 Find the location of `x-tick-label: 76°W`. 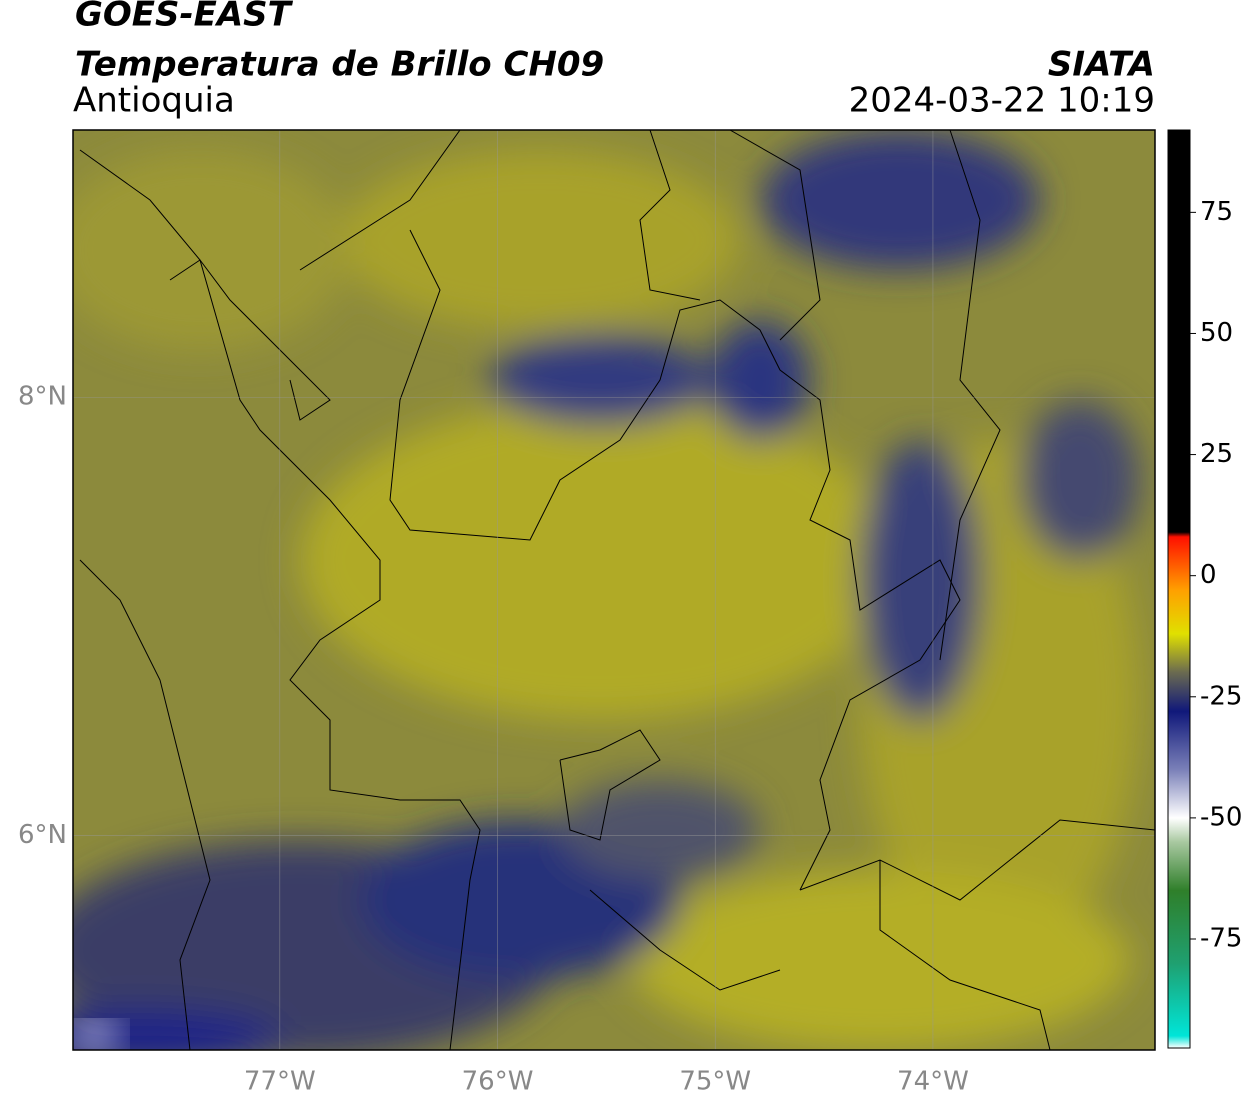

x-tick-label: 76°W is located at coordinates (498, 1082).